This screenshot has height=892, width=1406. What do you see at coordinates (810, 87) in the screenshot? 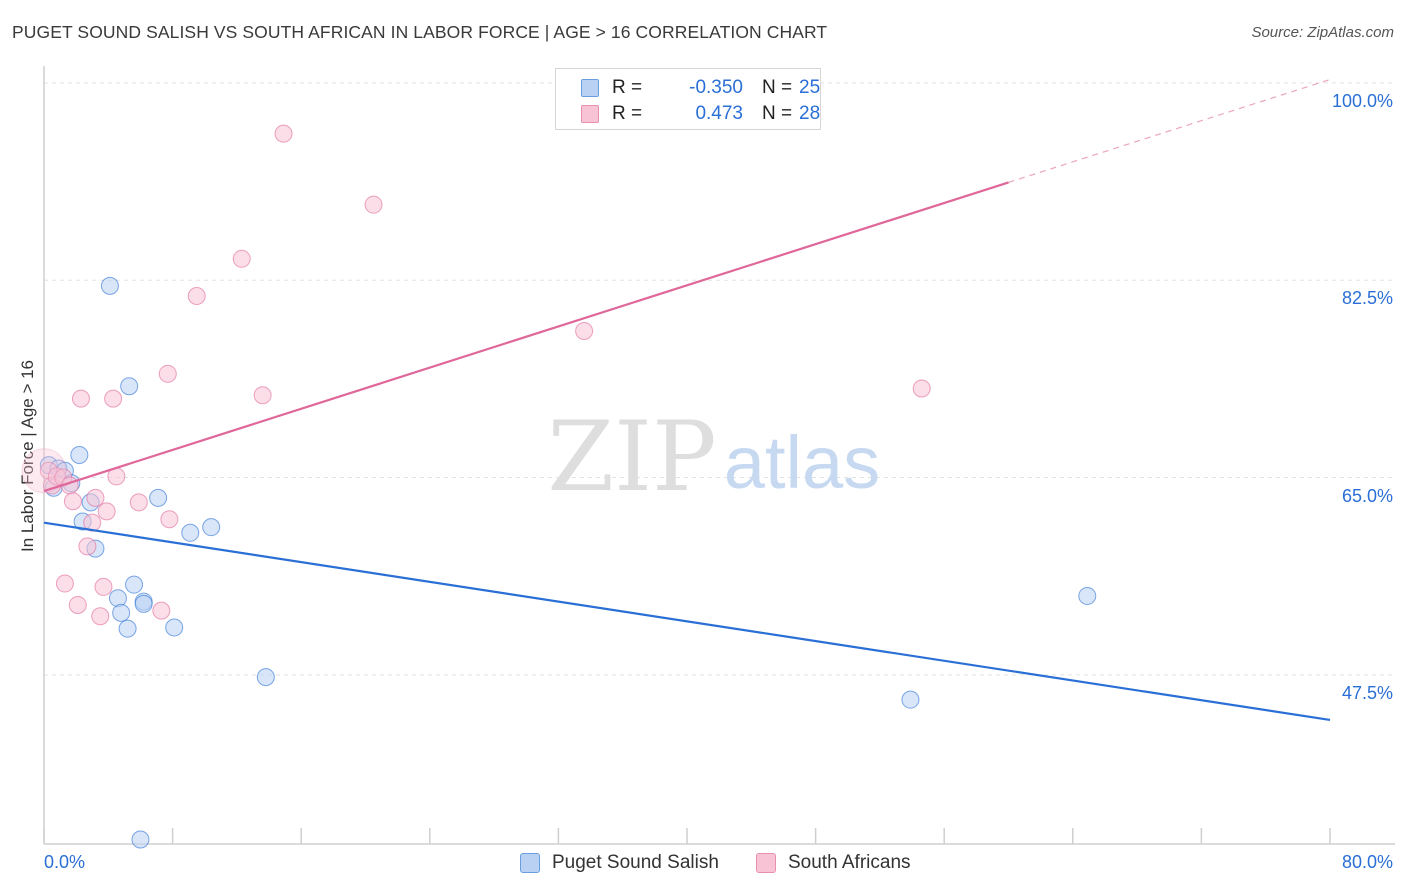
I see `n-value: 25` at bounding box center [810, 87].